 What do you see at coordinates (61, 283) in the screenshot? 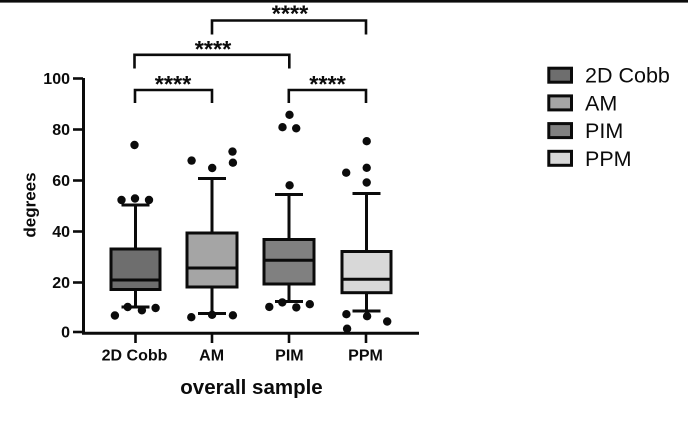
I see `svg-text: 20` at bounding box center [61, 283].